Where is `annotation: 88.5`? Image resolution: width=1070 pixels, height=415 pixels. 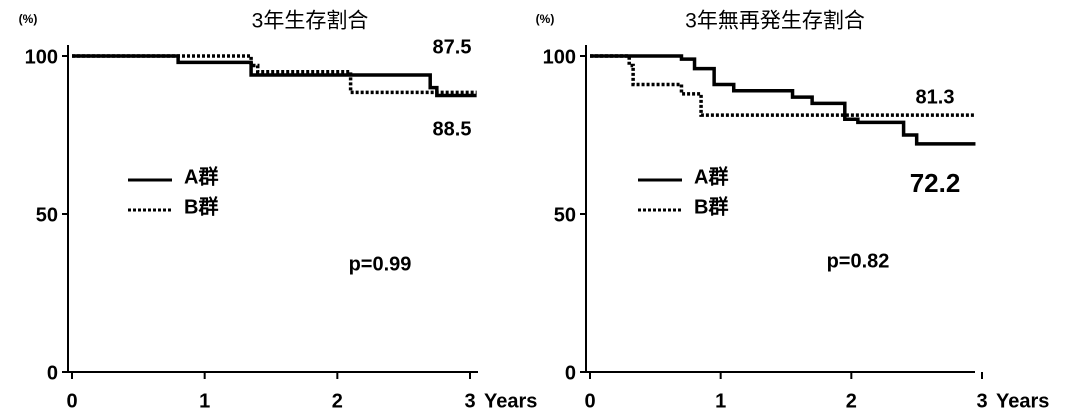 annotation: 88.5 is located at coordinates (452, 129).